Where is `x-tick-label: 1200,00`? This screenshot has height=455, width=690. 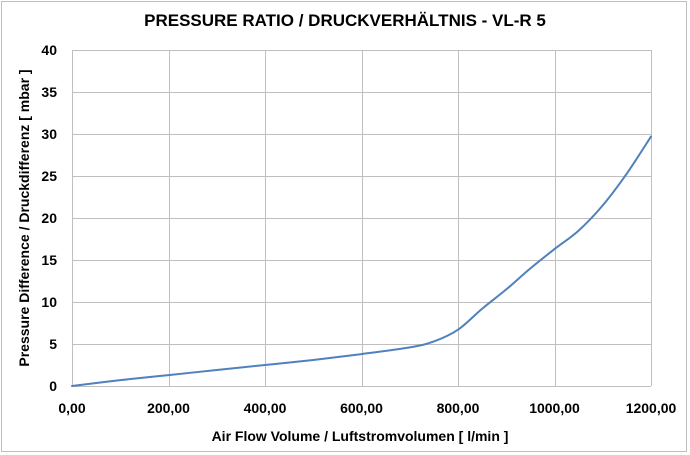
x-tick-label: 1200,00 is located at coordinates (651, 408).